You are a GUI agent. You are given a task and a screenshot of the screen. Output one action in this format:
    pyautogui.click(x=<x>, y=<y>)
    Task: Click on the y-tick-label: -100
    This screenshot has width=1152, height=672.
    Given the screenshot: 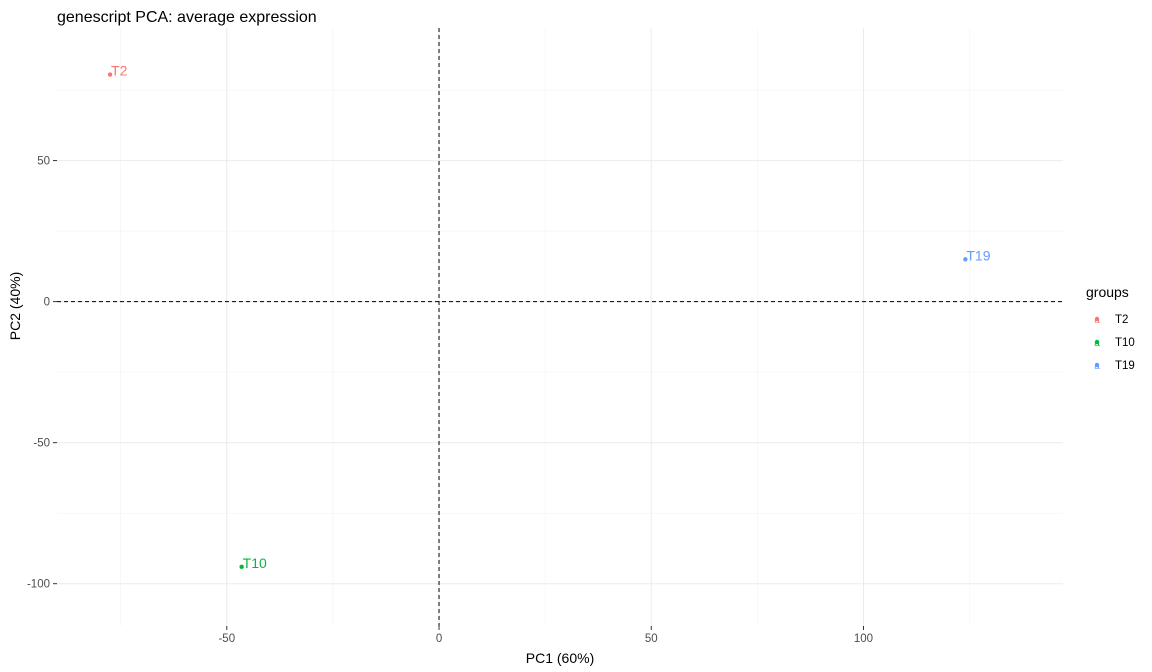 What is the action you would take?
    pyautogui.click(x=38, y=585)
    